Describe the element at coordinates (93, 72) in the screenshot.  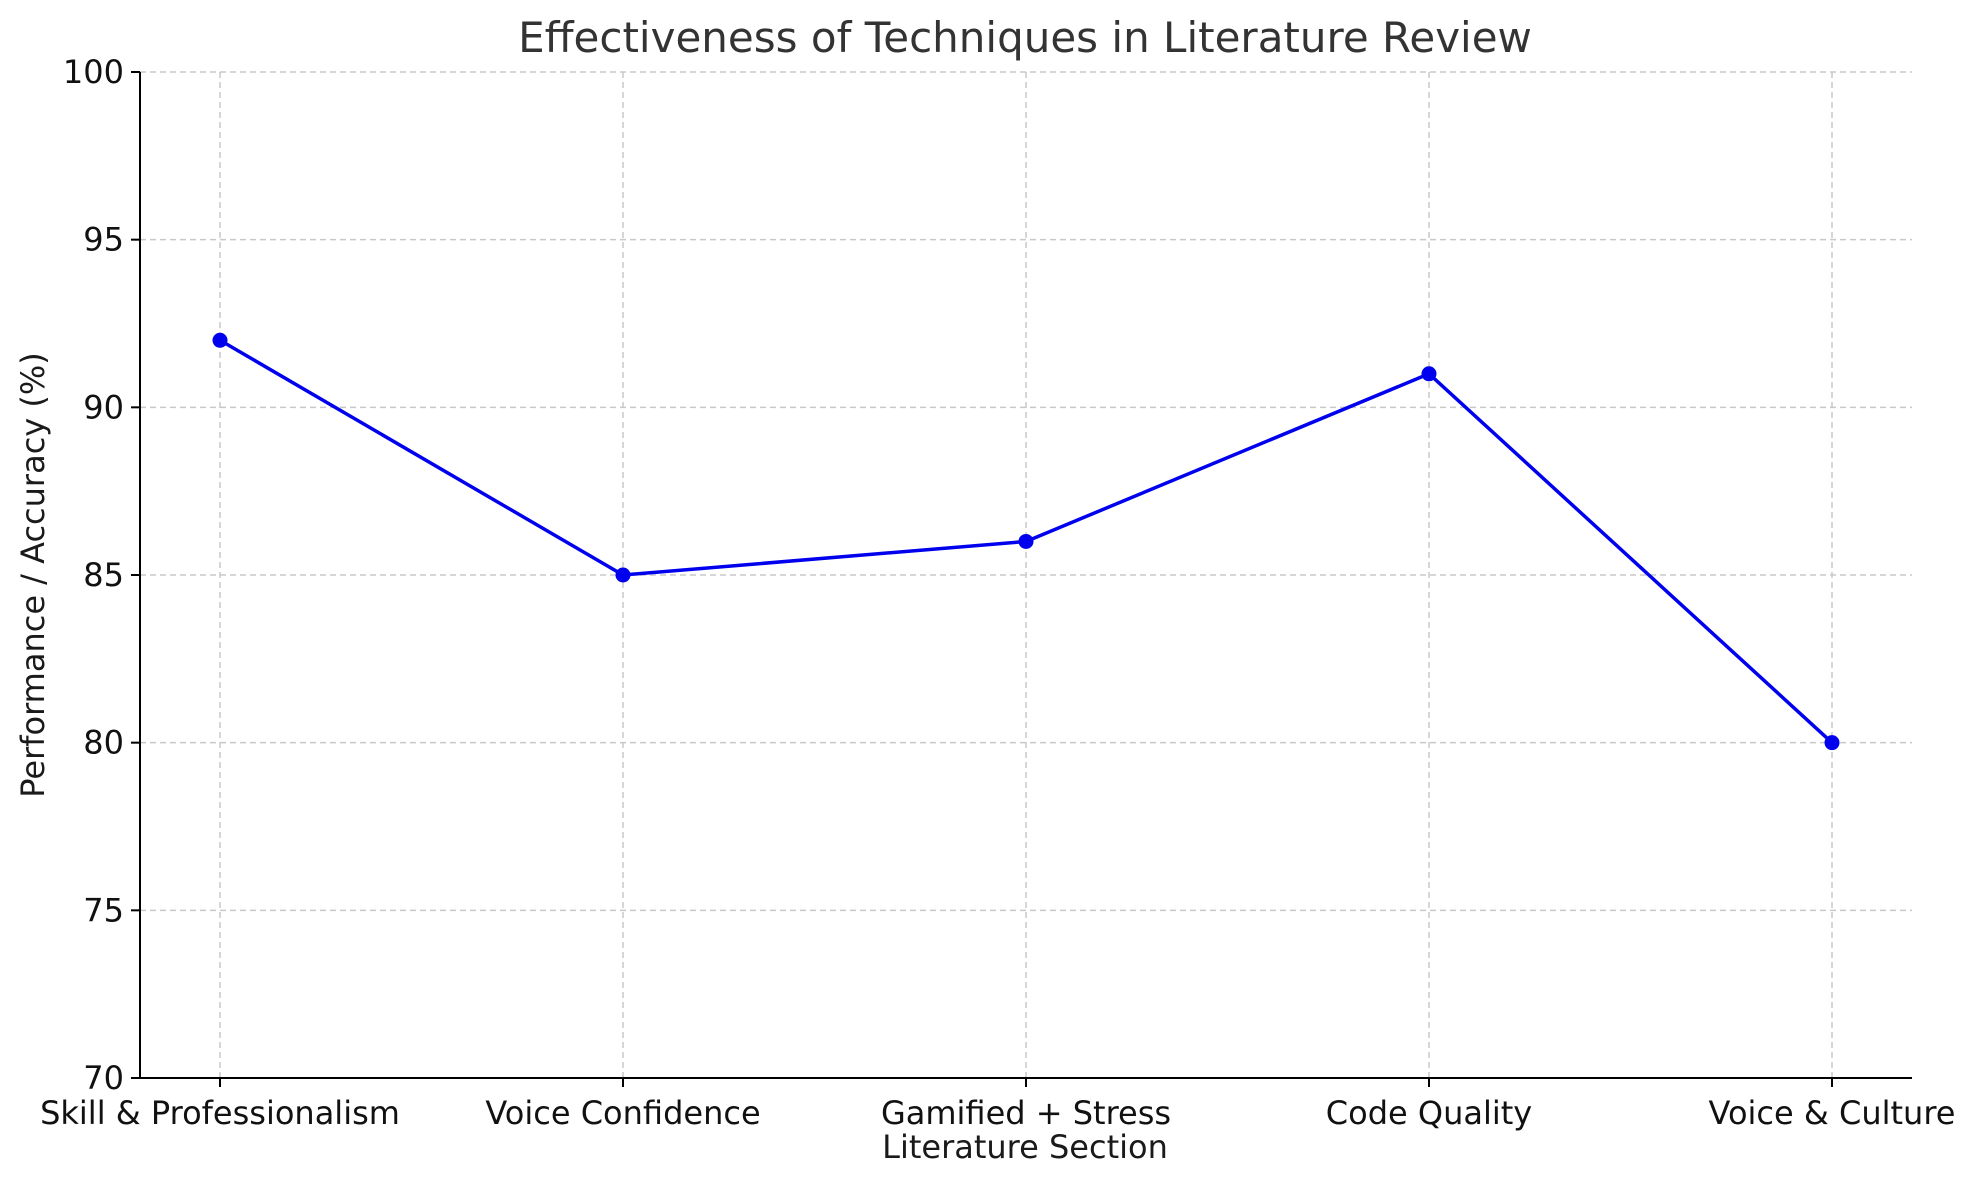
I see `y-tick-label: 100` at that location.